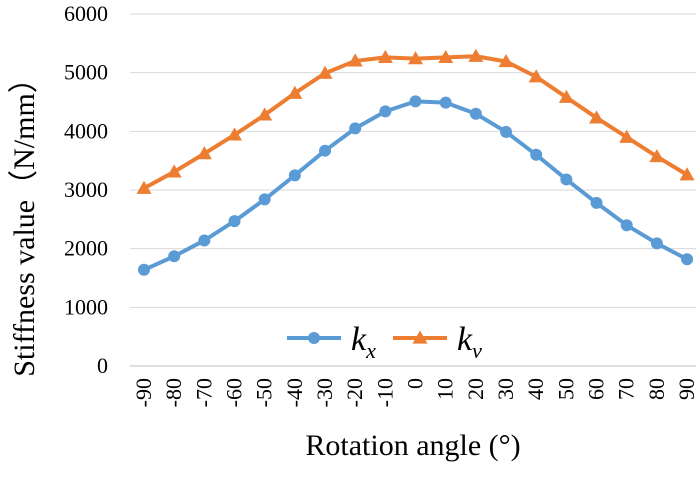  Describe the element at coordinates (445, 389) in the screenshot. I see `x-tick-label: 10` at that location.